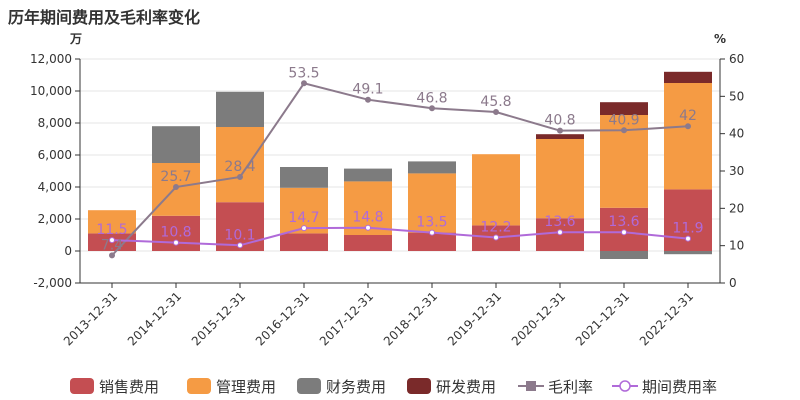 This screenshot has height=400, width=800. I want to click on data-label: 42, so click(688, 116).